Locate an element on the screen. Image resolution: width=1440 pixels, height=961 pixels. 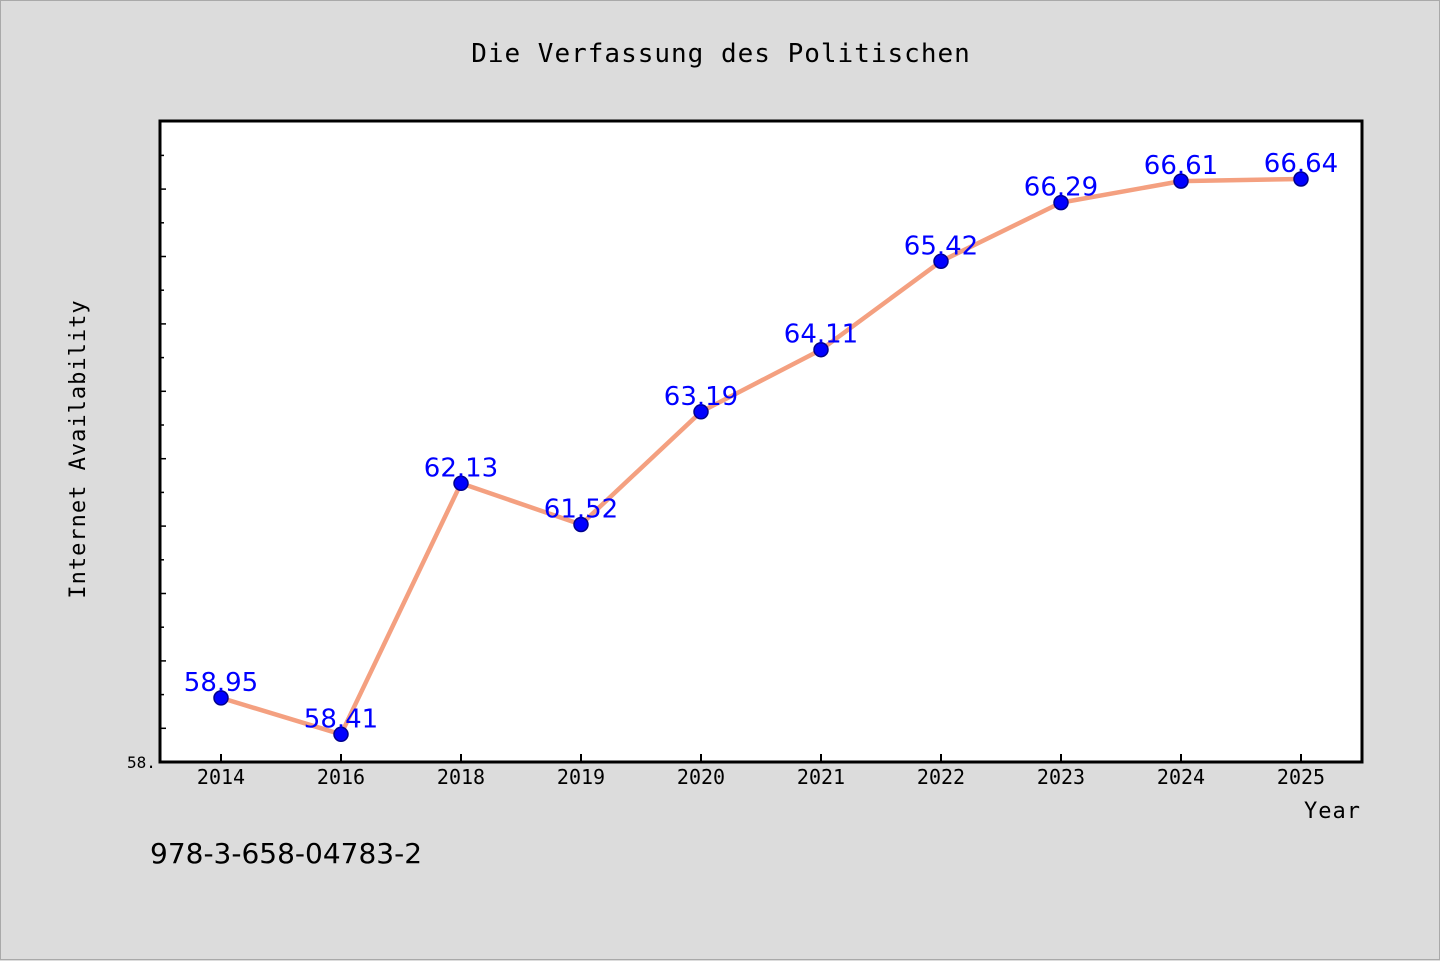
x-axis-label: Year is located at coordinates (1332, 811).